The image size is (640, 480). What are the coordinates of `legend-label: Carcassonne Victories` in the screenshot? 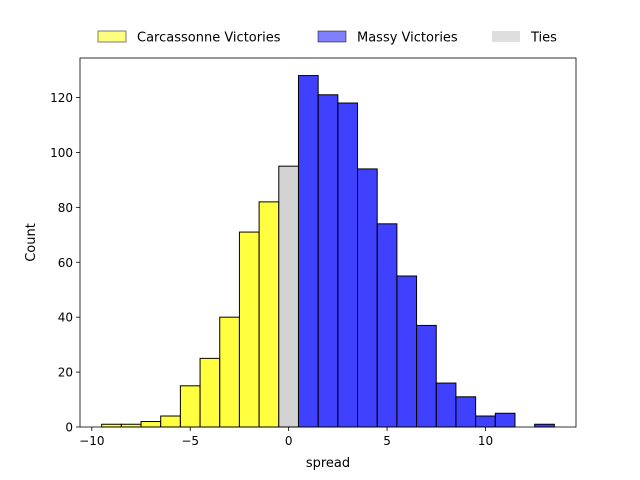 It's located at (209, 38).